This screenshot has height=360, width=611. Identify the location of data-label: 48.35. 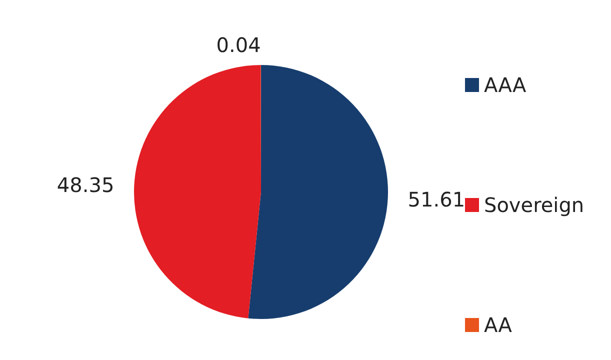
(85, 184).